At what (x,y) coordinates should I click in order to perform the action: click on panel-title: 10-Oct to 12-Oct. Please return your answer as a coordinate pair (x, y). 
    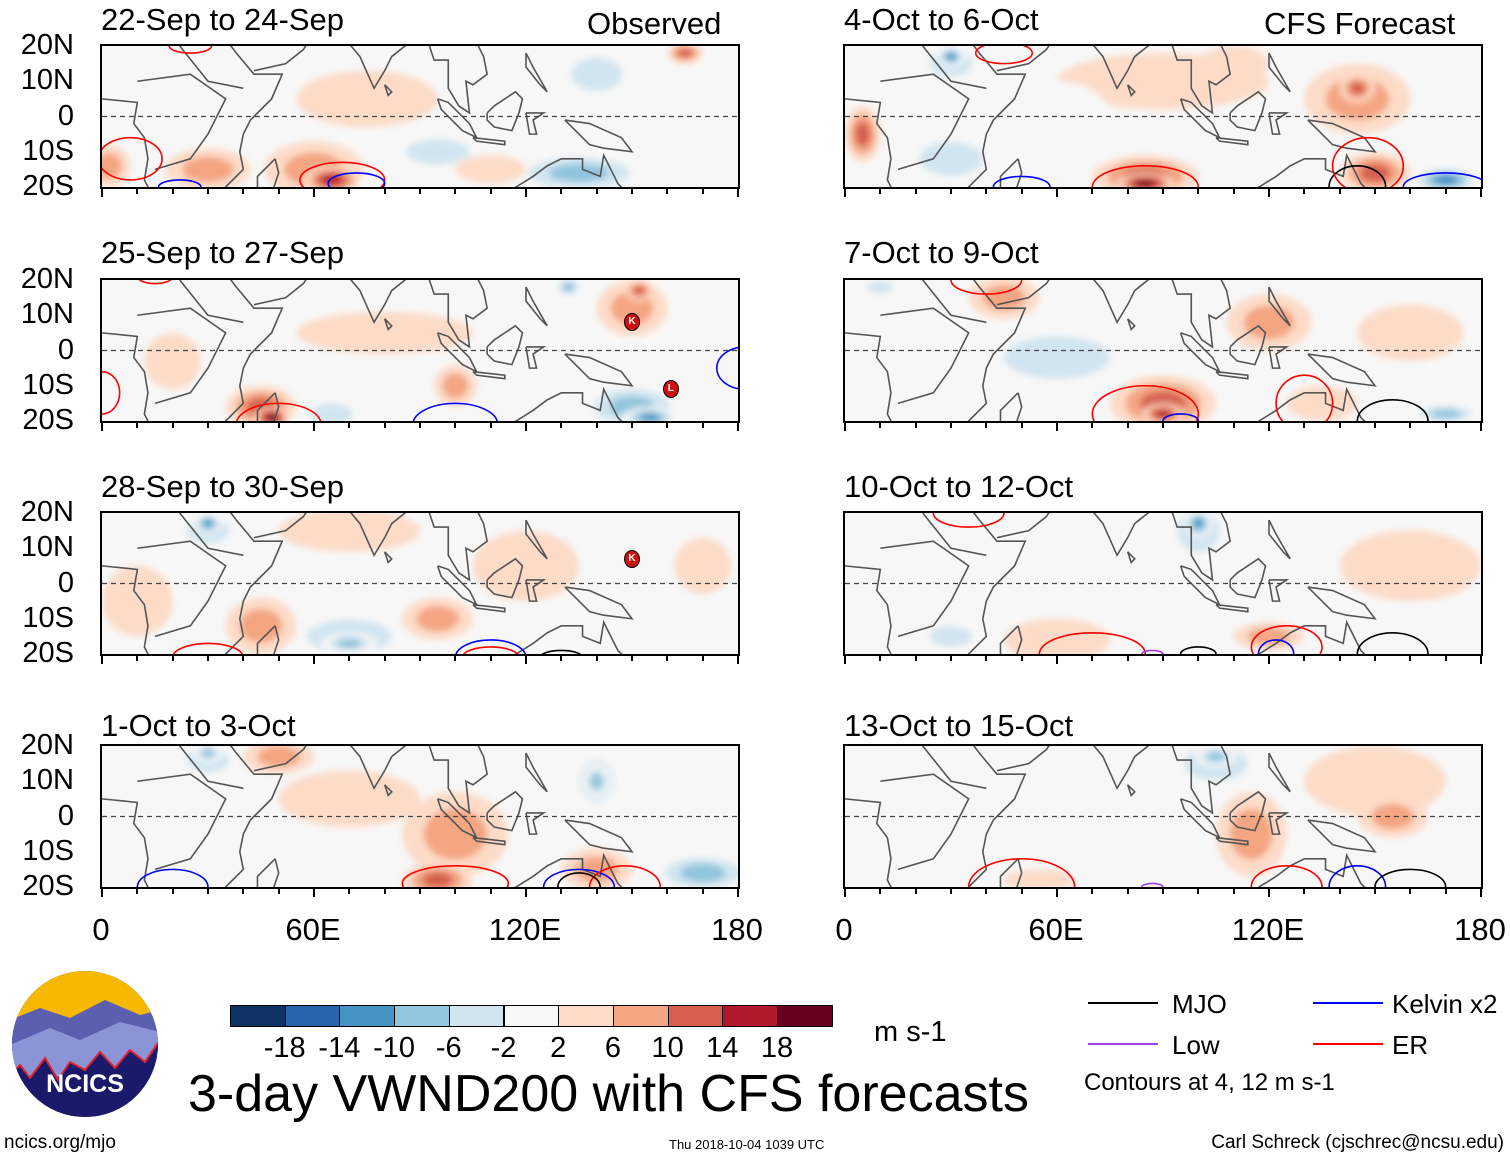
    Looking at the image, I should click on (959, 486).